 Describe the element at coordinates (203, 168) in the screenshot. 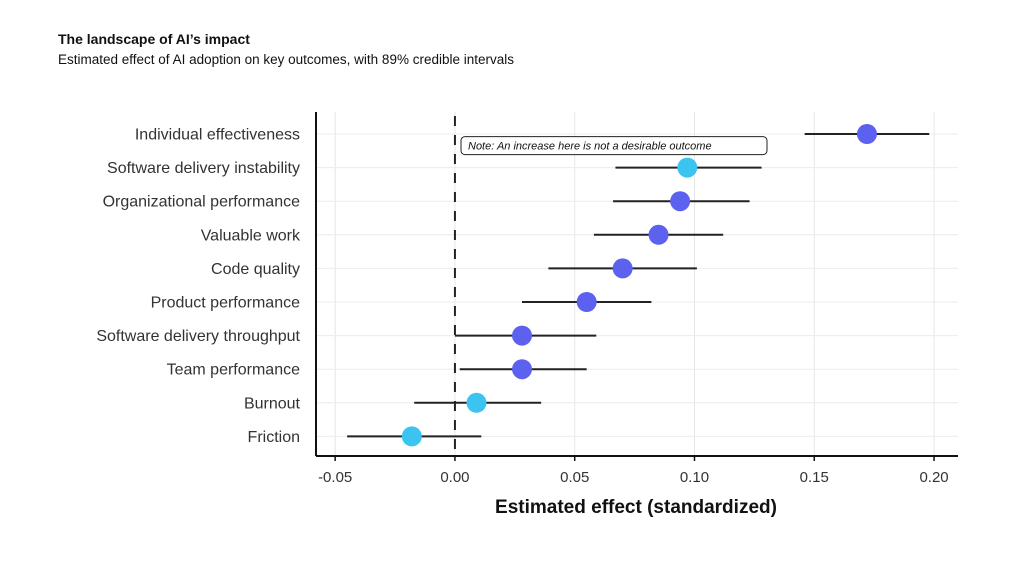

I see `category-label: Software delivery instability` at that location.